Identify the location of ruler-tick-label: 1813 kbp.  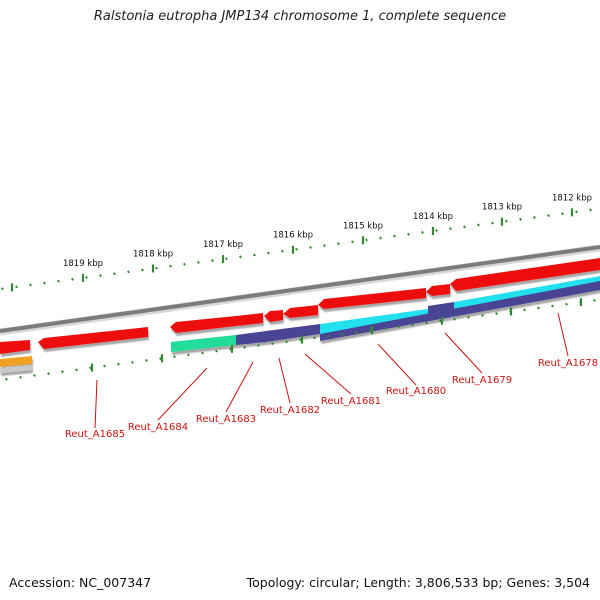
(502, 208).